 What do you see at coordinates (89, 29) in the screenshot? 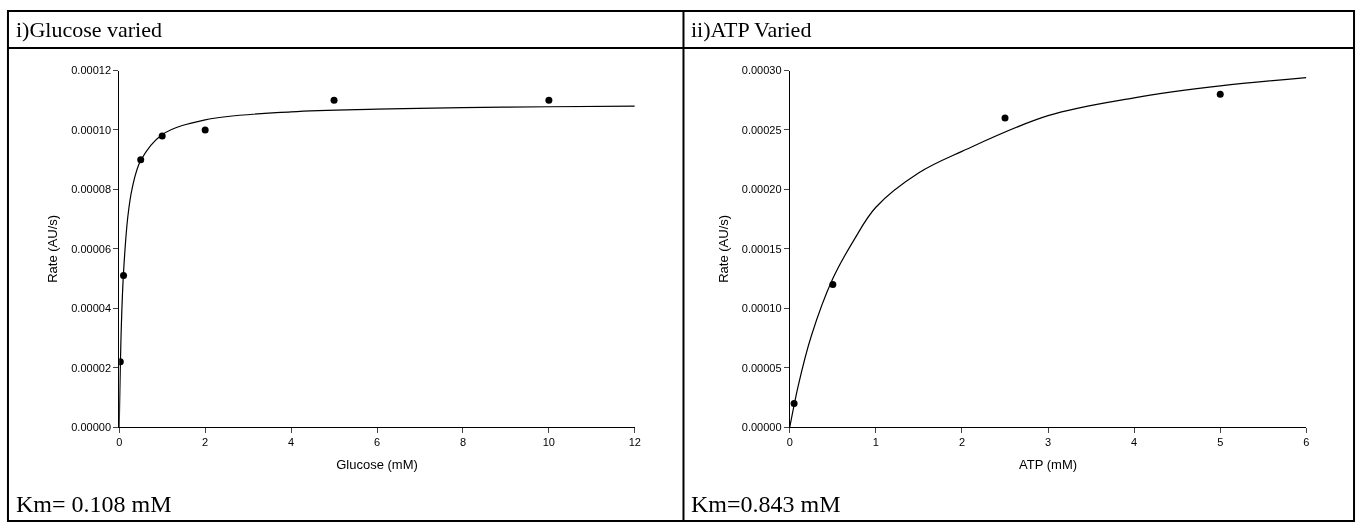
I see `chart-title: i)Glucose varied` at bounding box center [89, 29].